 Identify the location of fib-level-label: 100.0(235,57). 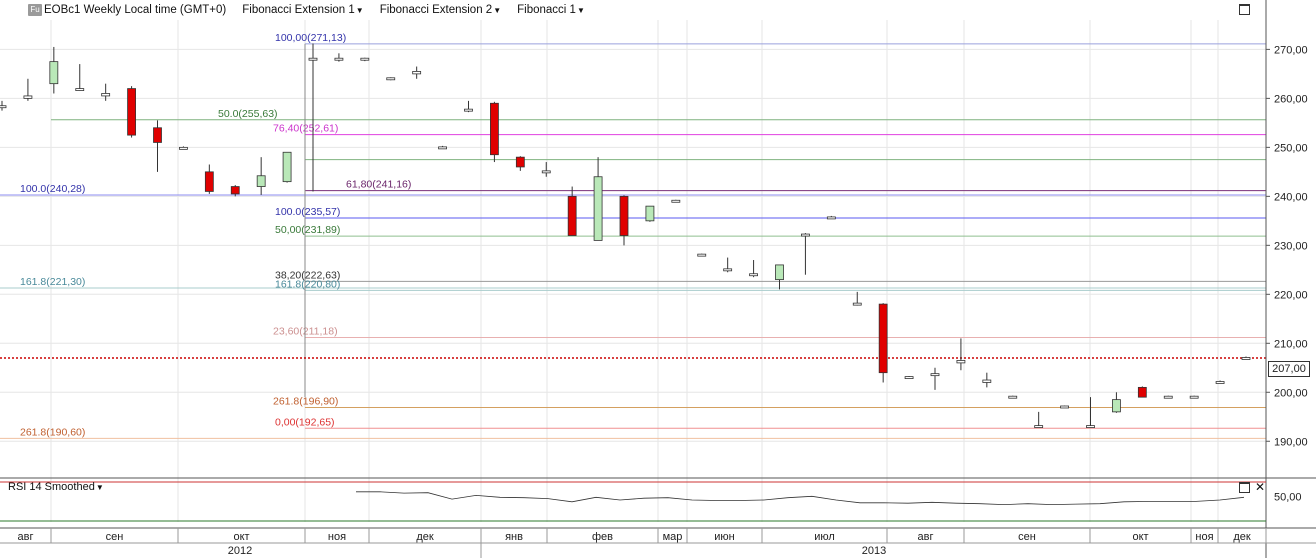
(307, 212).